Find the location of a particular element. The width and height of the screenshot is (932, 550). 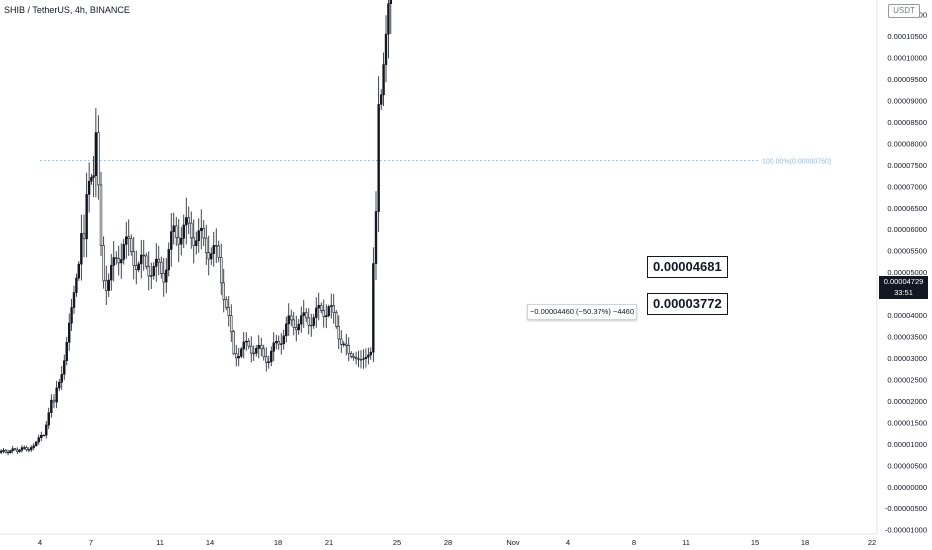

y-tick-label: 0.00002000 is located at coordinates (907, 401).